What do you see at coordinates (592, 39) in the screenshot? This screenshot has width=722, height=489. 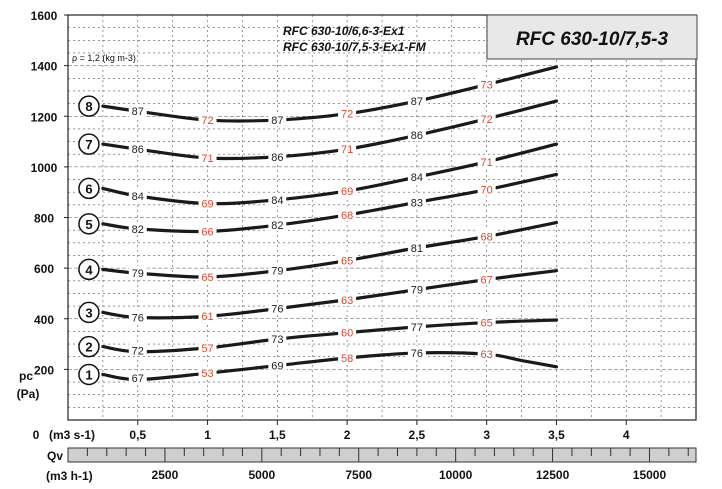 I see `chart-title: RFC 630-10/7,5-3` at bounding box center [592, 39].